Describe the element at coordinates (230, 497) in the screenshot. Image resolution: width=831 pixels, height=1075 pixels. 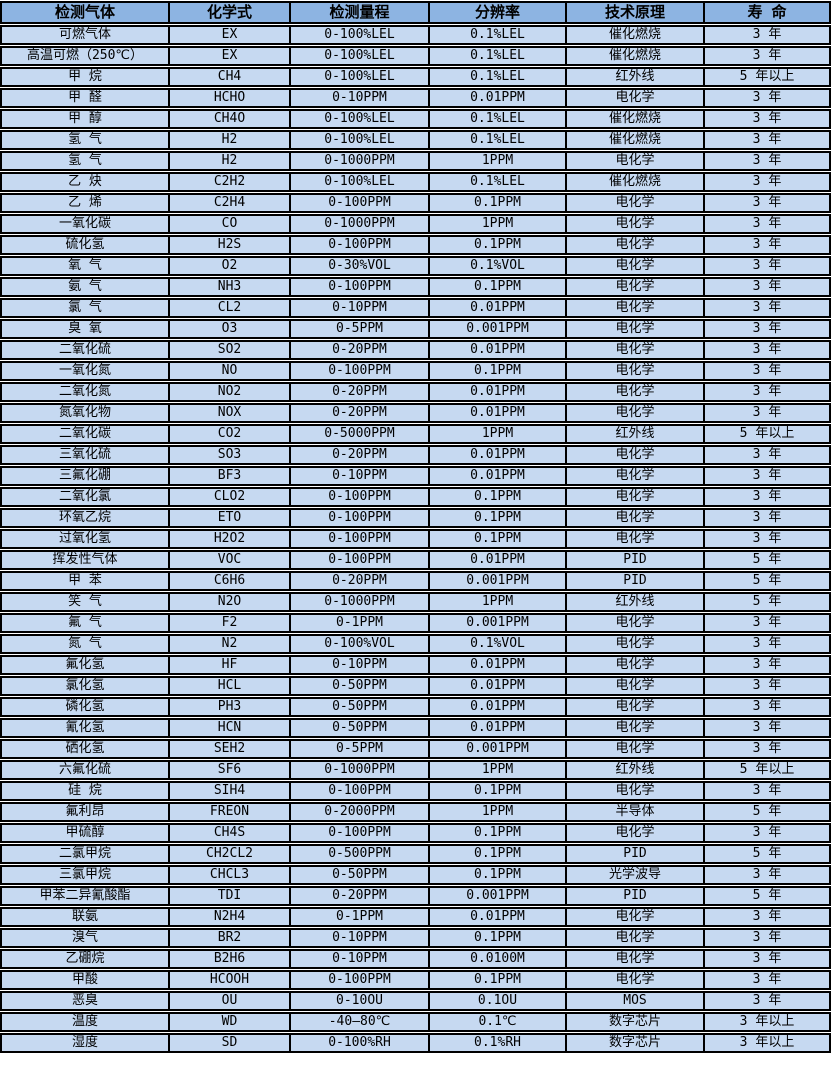
I see `cell-formula: CLO2` at that location.